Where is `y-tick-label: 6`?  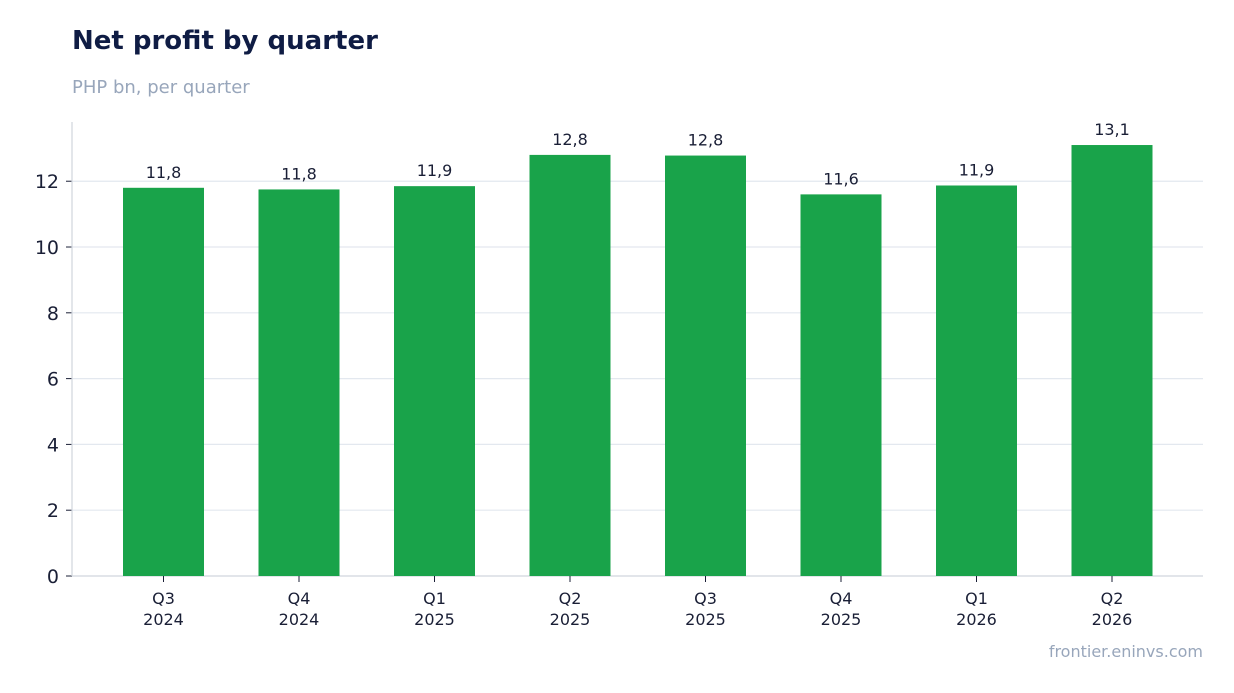 y-tick-label: 6 is located at coordinates (53, 380).